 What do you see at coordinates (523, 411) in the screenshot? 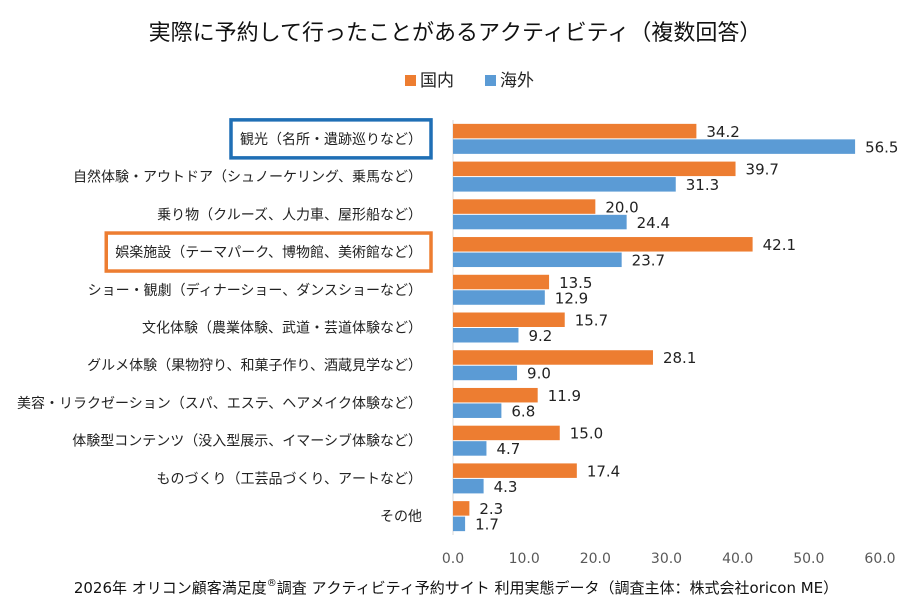
I see `data-label-overseas-8: 6.8` at bounding box center [523, 411].